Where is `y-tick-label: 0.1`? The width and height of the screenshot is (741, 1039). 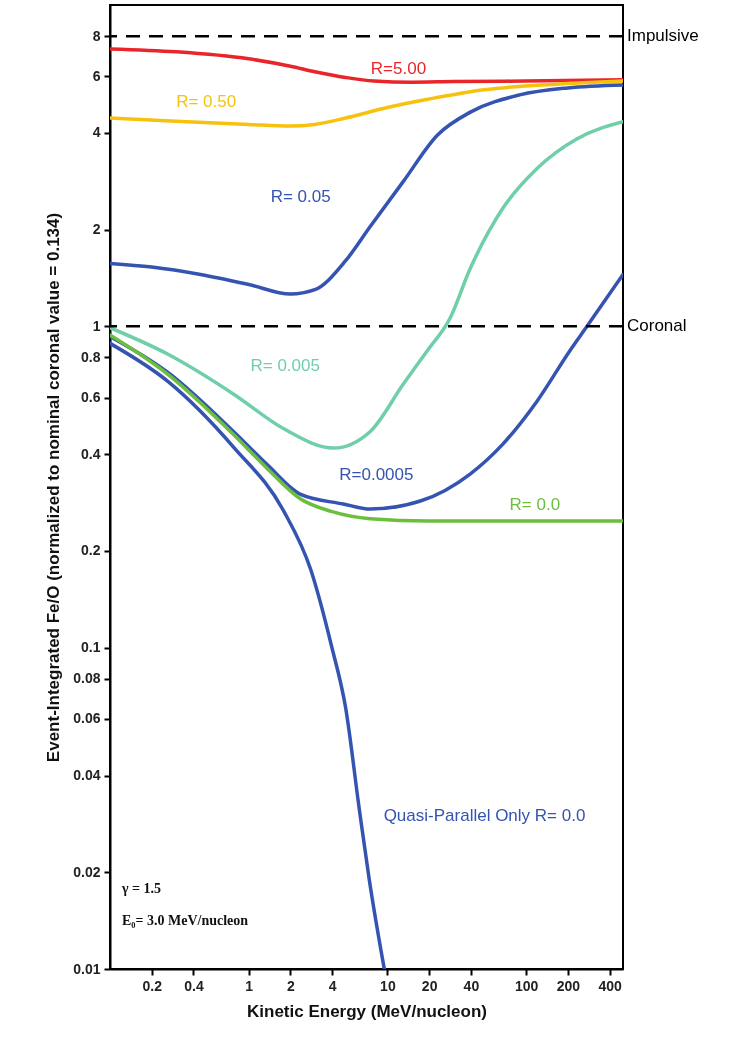 y-tick-label: 0.1 is located at coordinates (91, 647).